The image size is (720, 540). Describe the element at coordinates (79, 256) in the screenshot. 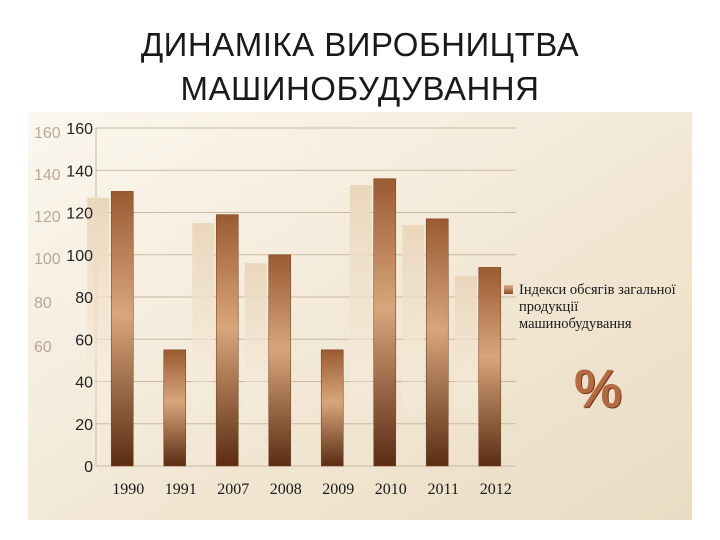

I see `y-tick-label: 100` at that location.